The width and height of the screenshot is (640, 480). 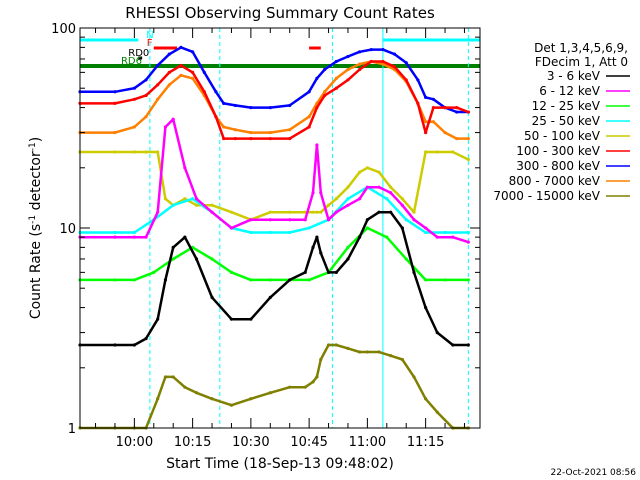 What do you see at coordinates (274, 185) in the screenshot?
I see `series-line` at bounding box center [274, 185].